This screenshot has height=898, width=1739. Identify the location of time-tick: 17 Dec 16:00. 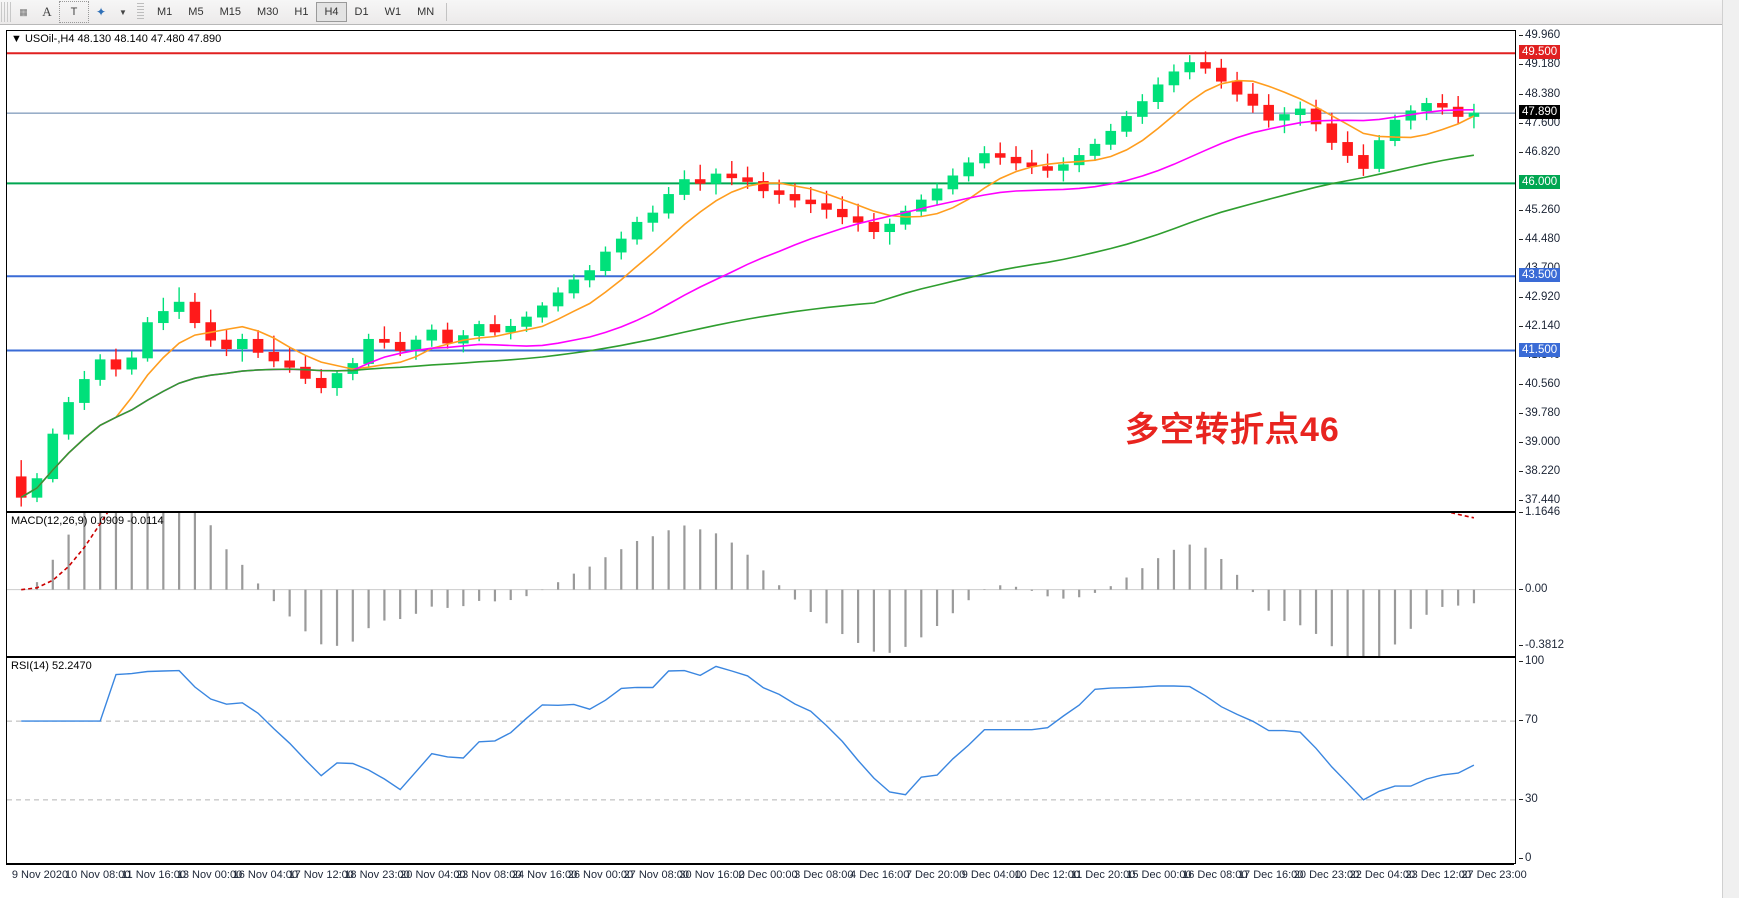
(1270, 875).